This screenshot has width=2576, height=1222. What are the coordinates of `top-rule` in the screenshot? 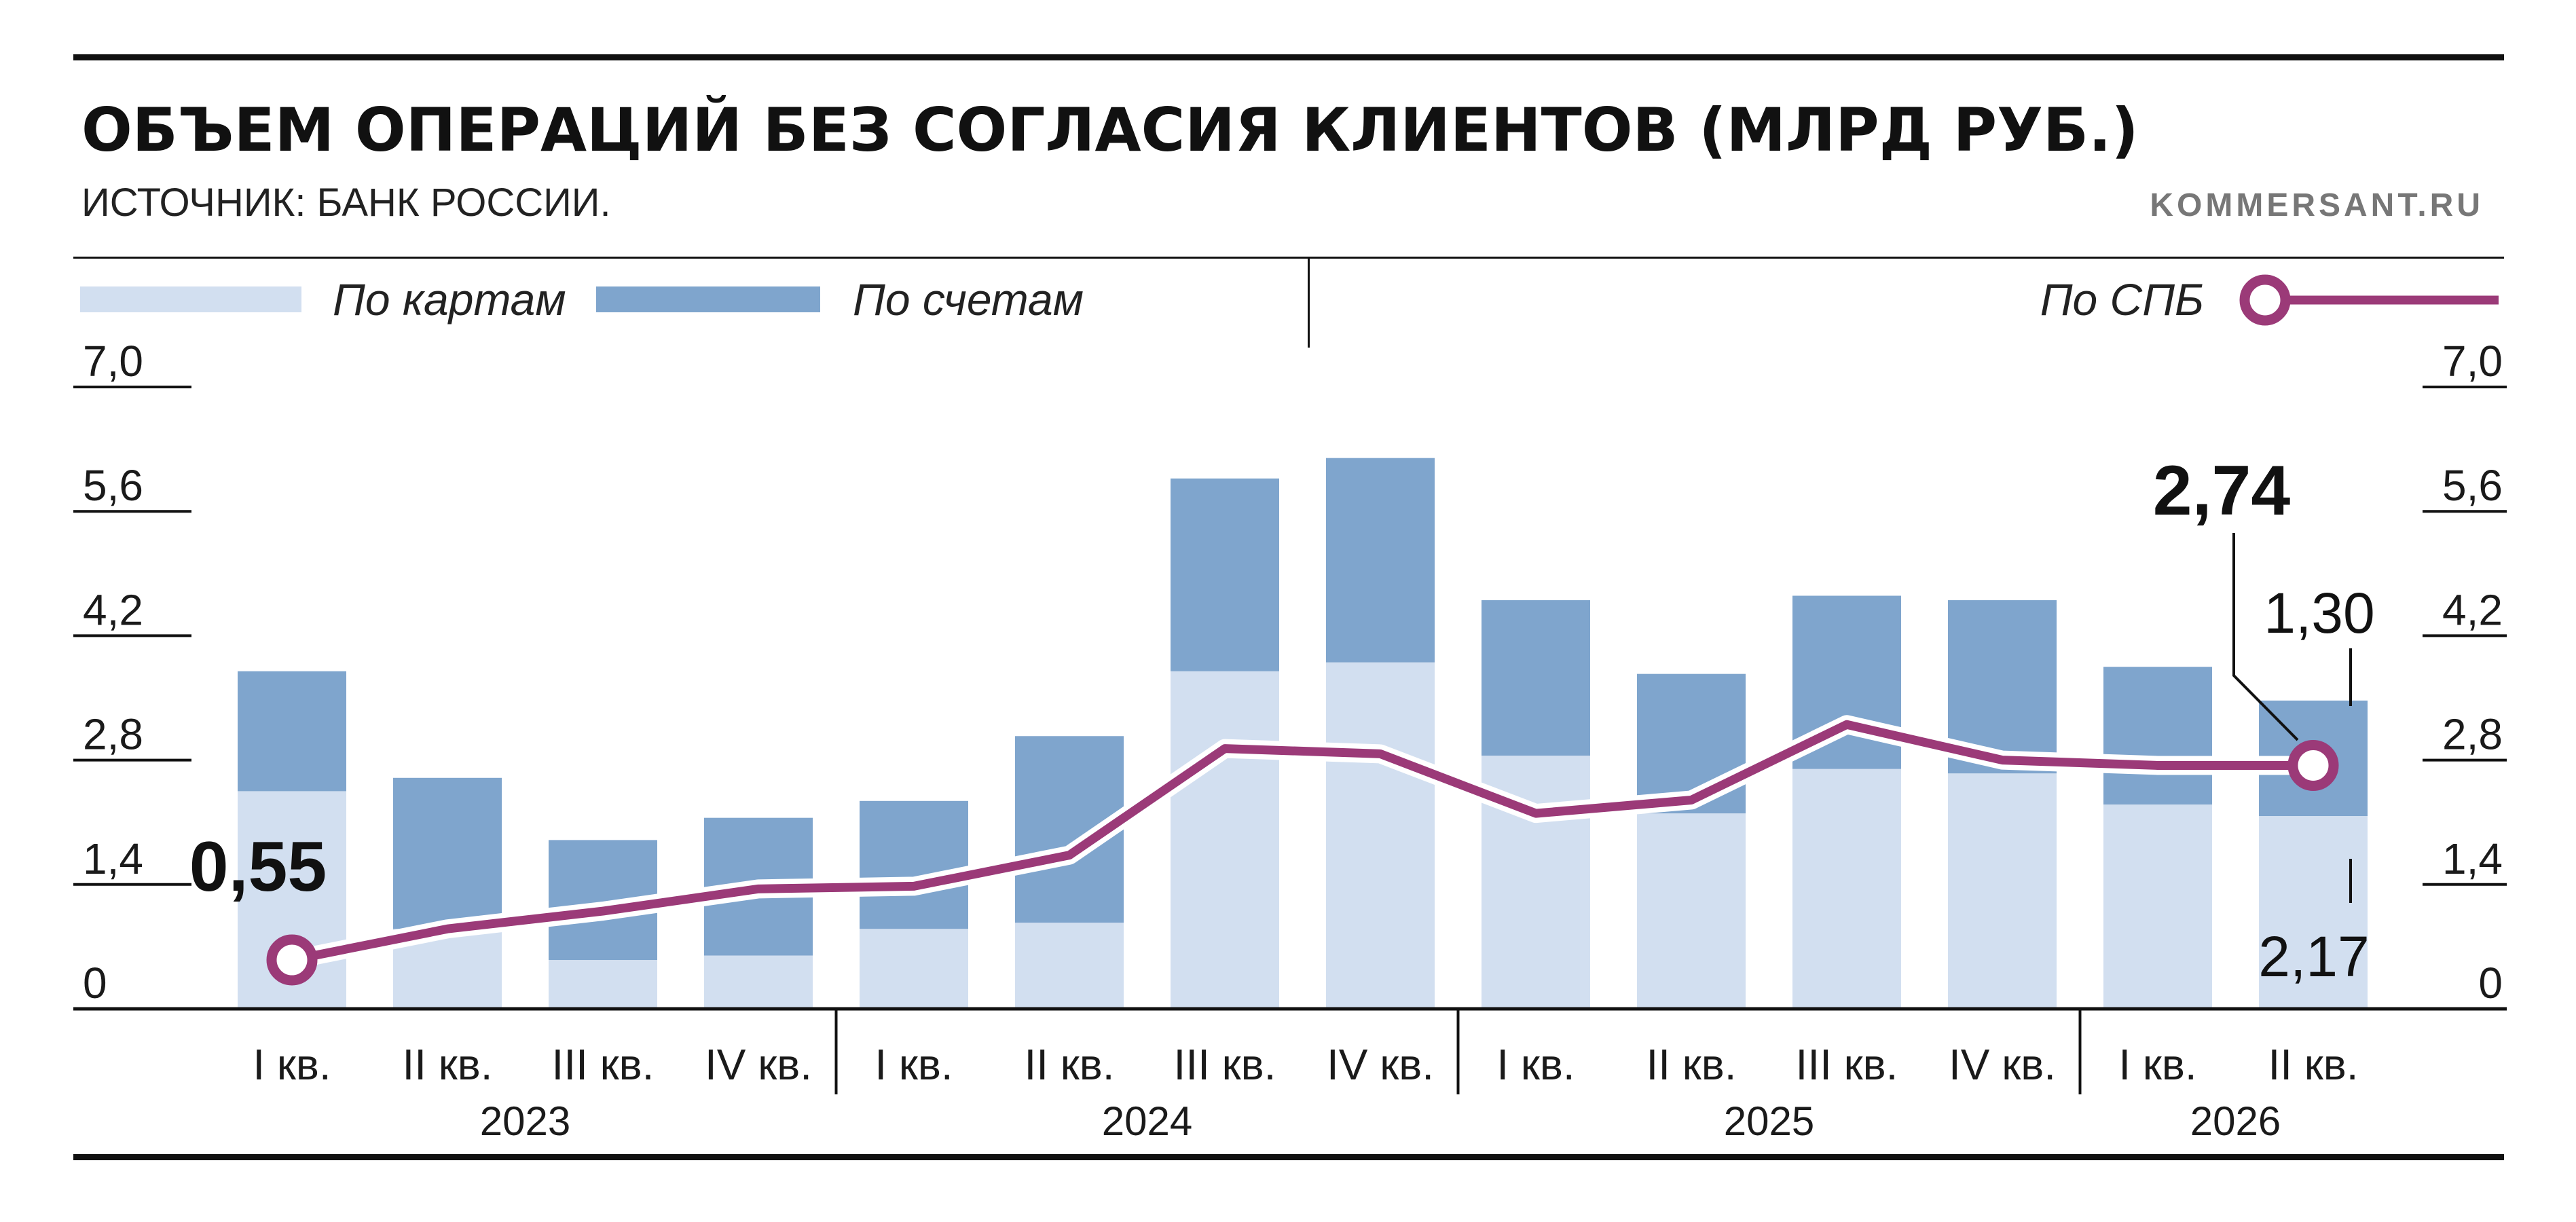 It's located at (1288, 57).